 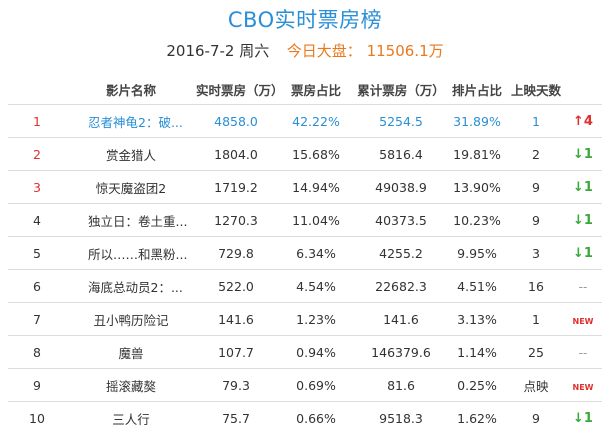 What do you see at coordinates (536, 286) in the screenshot?
I see `release-days: 16` at bounding box center [536, 286].